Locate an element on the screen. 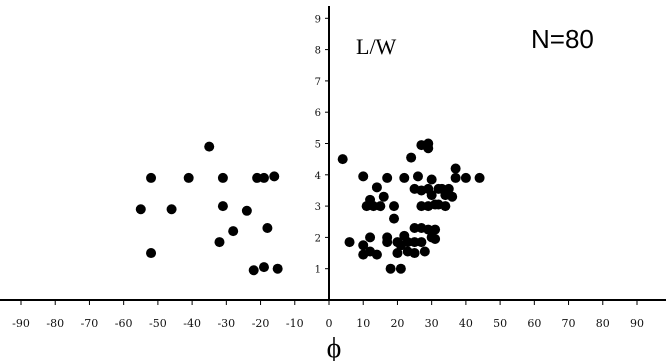 The height and width of the screenshot is (361, 666). y-tick-label: 2 is located at coordinates (318, 238).